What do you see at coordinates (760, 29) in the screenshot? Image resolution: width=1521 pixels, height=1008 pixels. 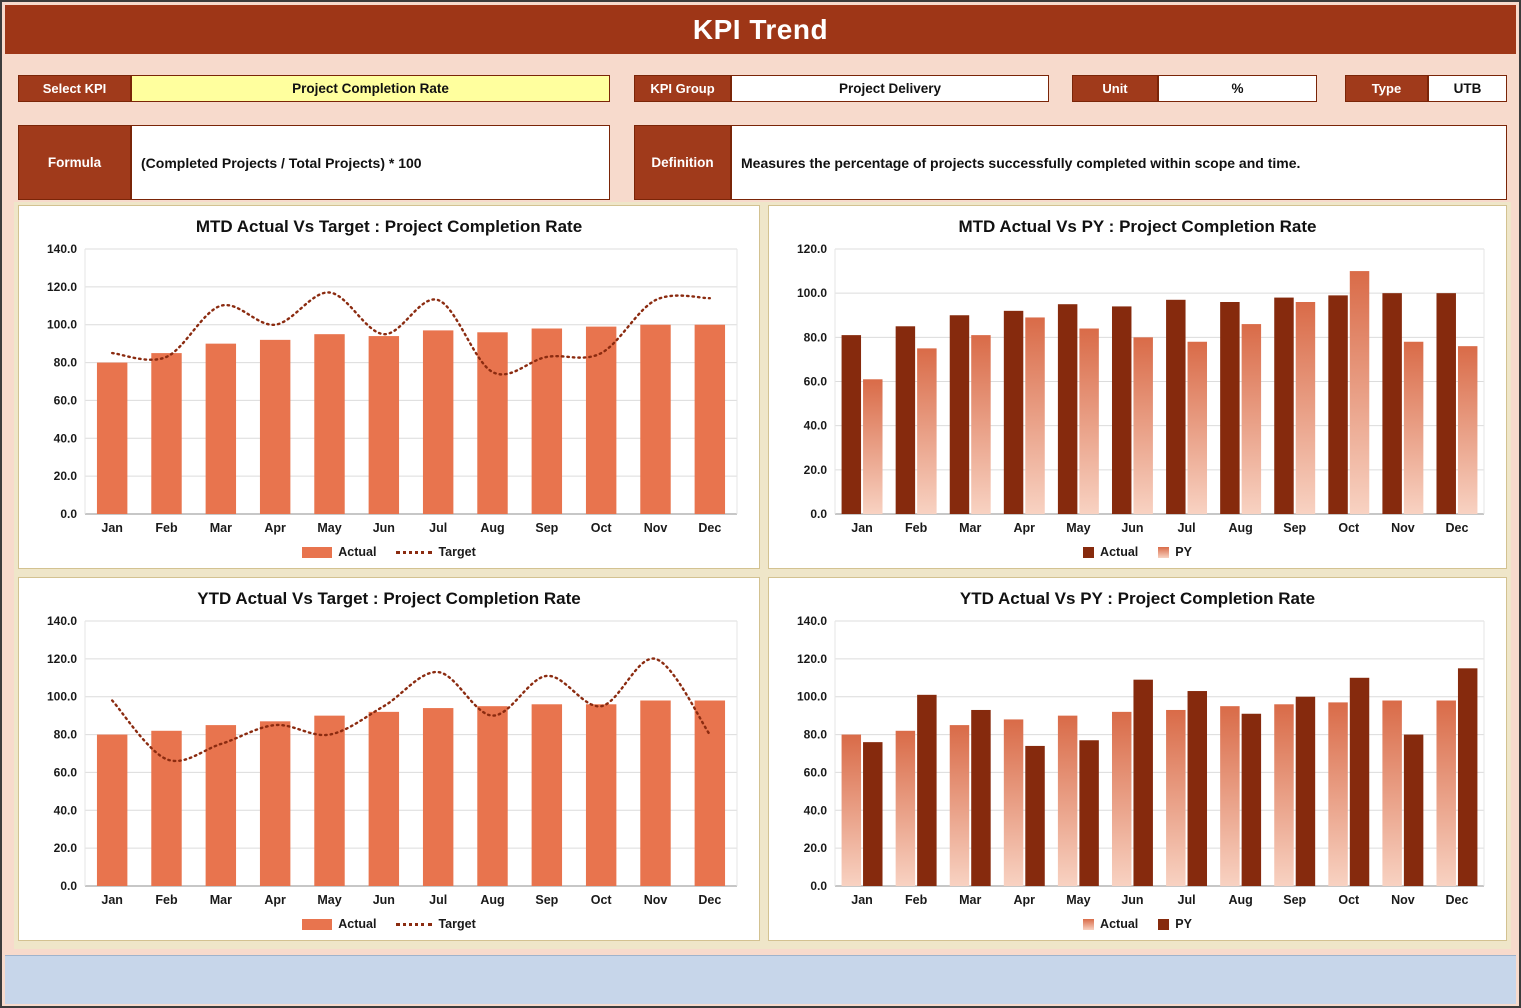 I see `page-title: KPI Trend` at bounding box center [760, 29].